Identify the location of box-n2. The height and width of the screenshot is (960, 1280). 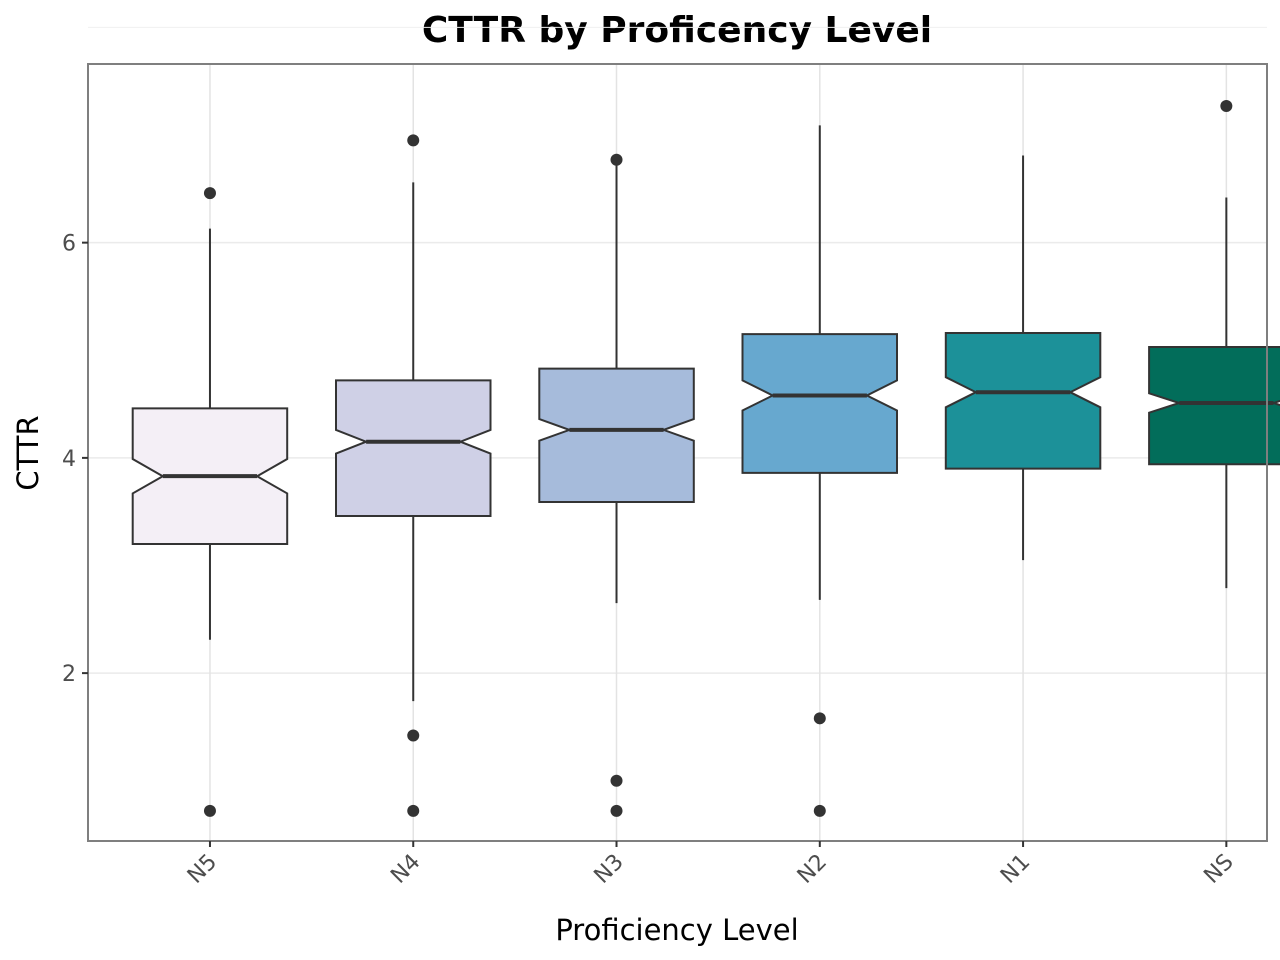
(819, 471).